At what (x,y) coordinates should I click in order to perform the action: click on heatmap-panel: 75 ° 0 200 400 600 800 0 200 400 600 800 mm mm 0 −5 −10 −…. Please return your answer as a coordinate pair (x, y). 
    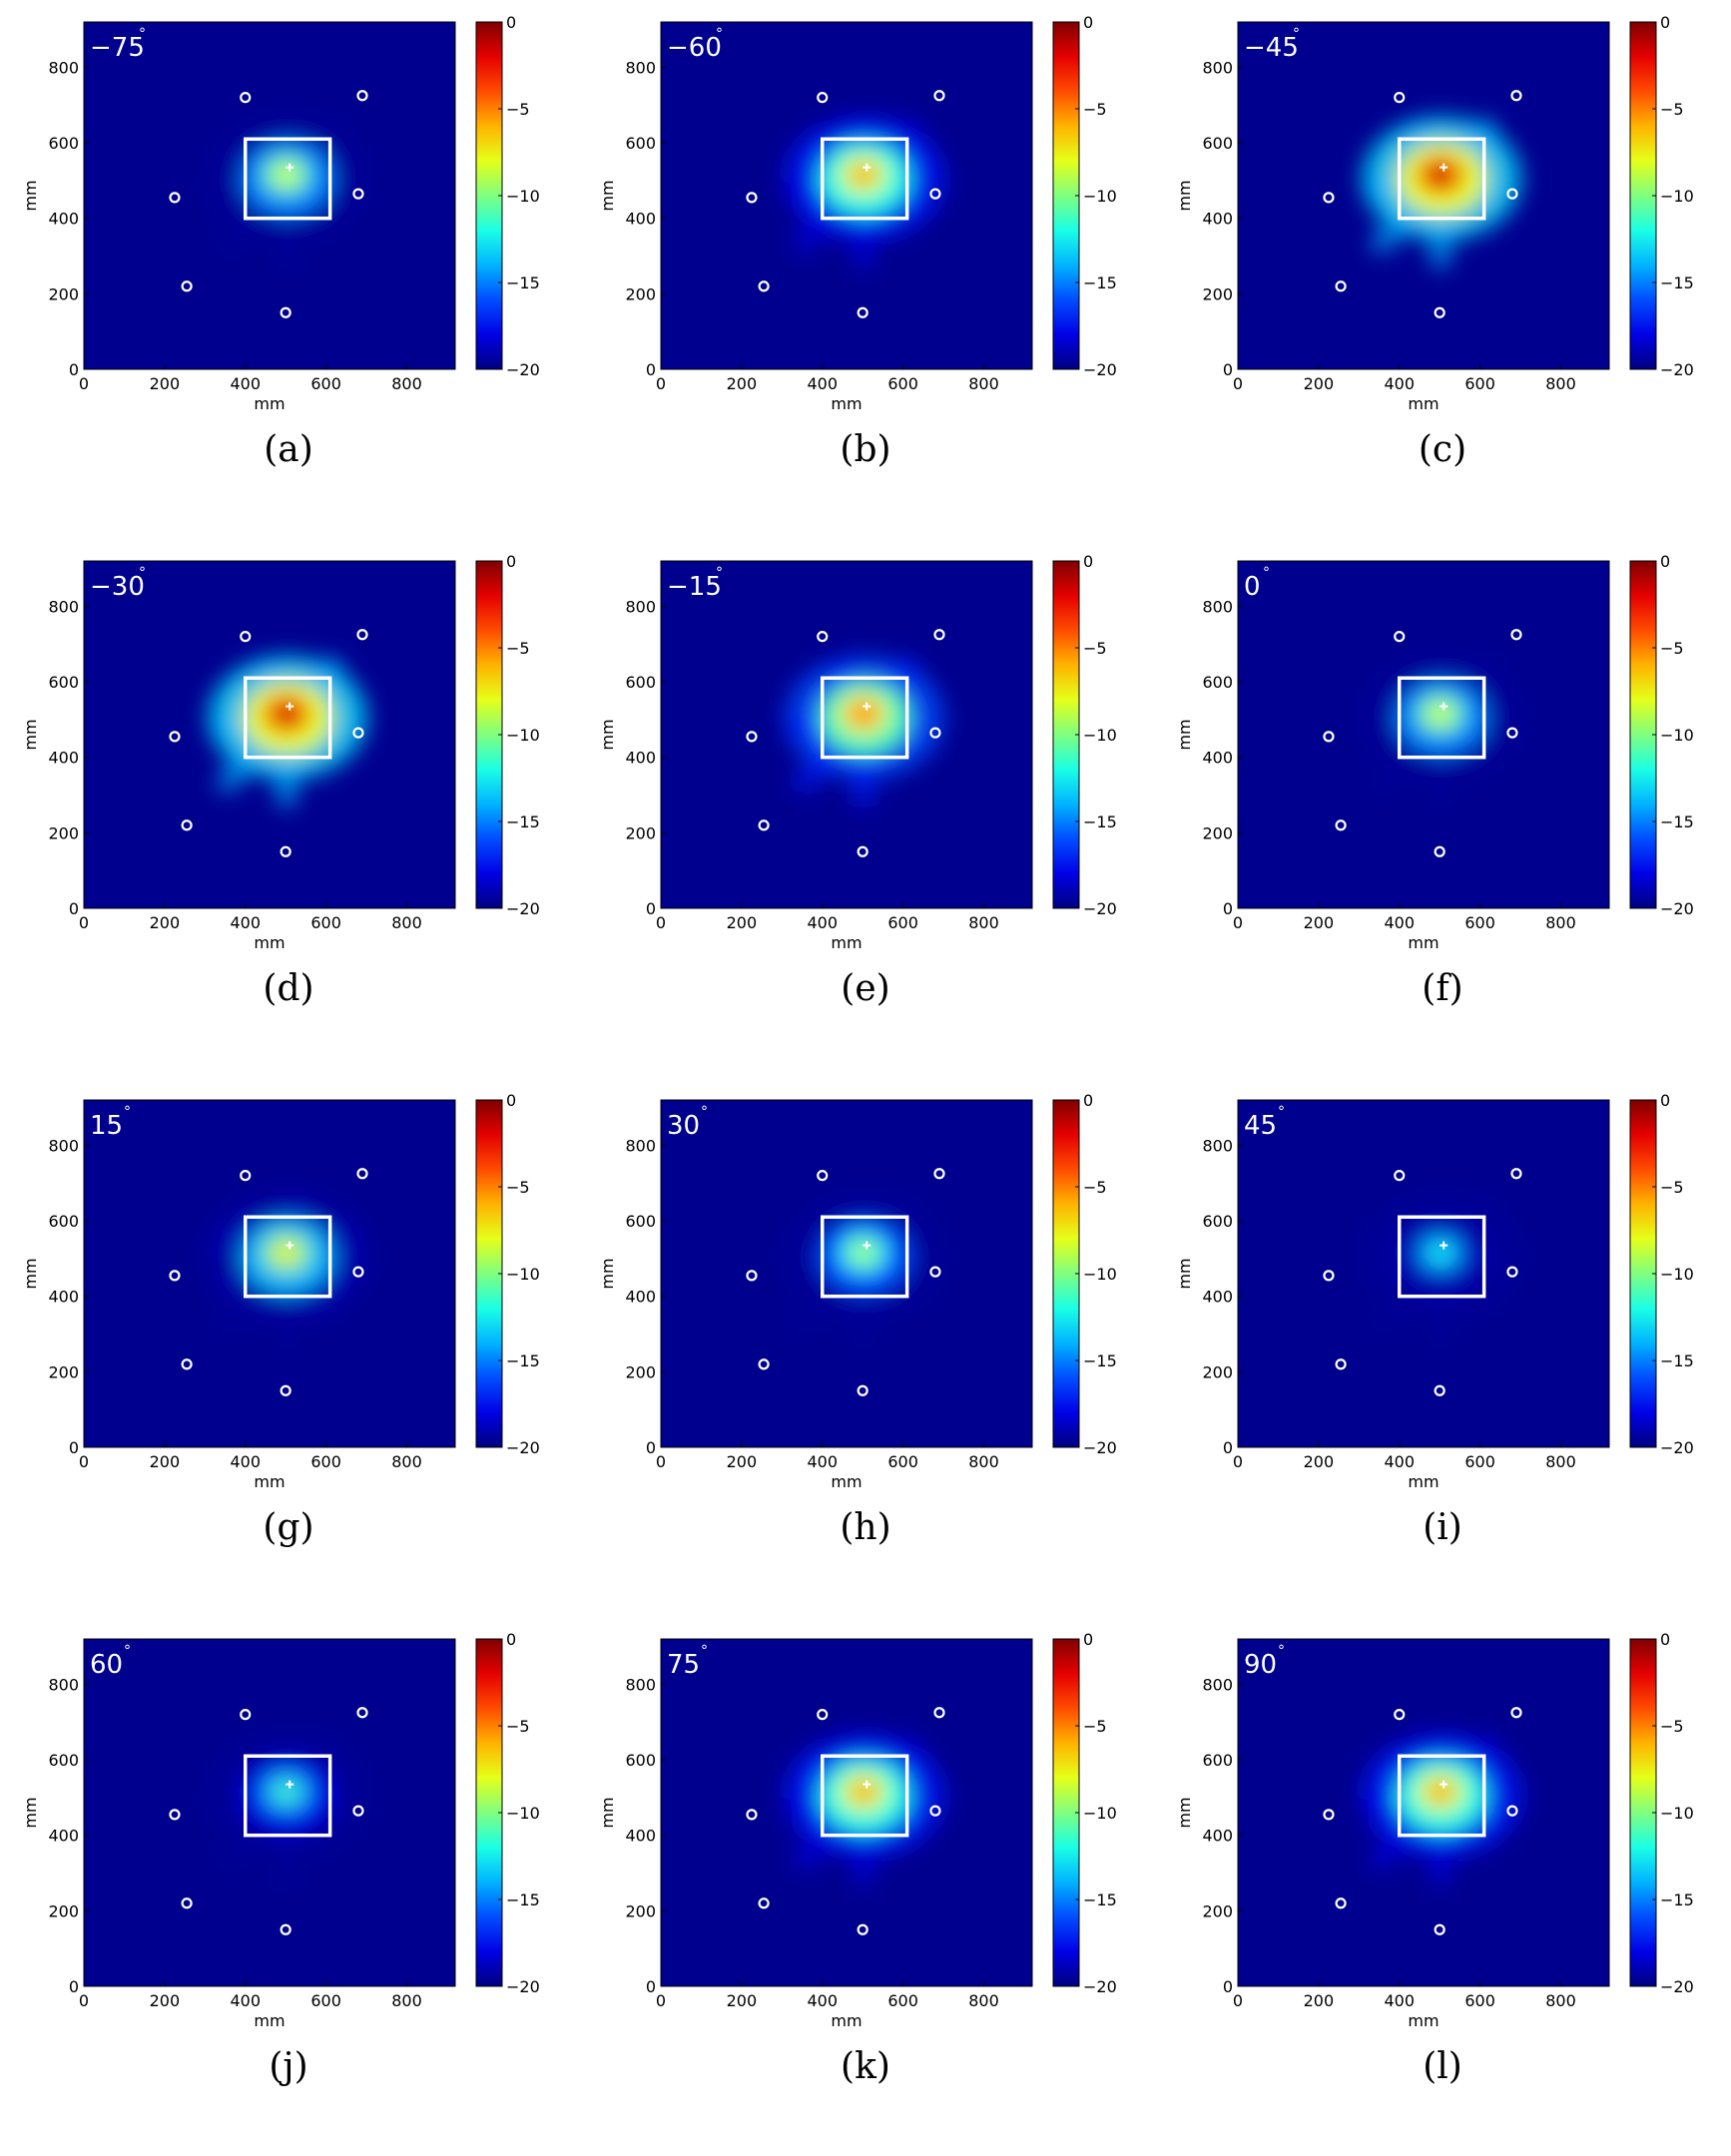
    Looking at the image, I should click on (865, 1886).